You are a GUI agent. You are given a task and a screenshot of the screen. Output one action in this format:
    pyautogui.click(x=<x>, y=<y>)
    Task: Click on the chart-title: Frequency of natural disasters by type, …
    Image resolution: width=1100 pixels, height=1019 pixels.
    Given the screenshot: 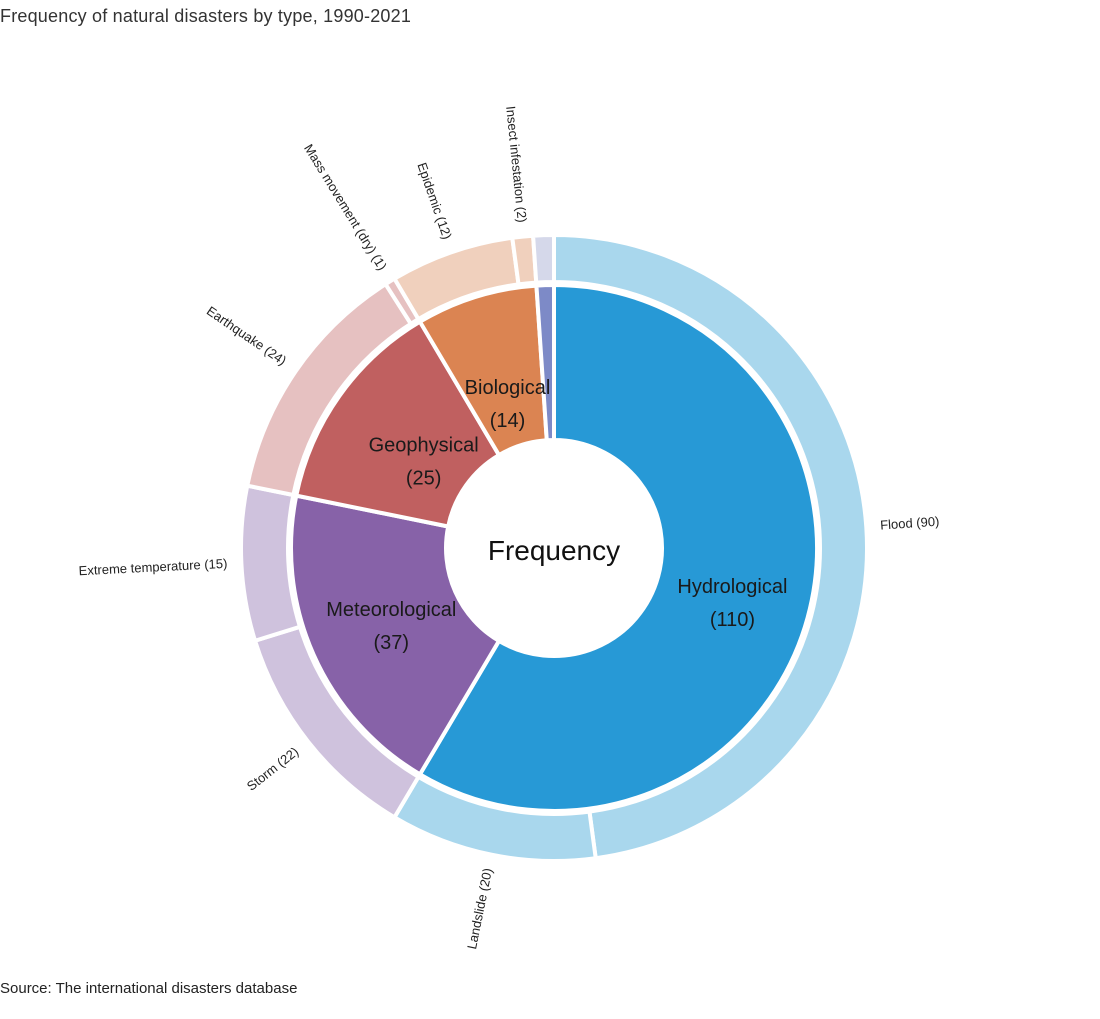 What is the action you would take?
    pyautogui.click(x=206, y=16)
    